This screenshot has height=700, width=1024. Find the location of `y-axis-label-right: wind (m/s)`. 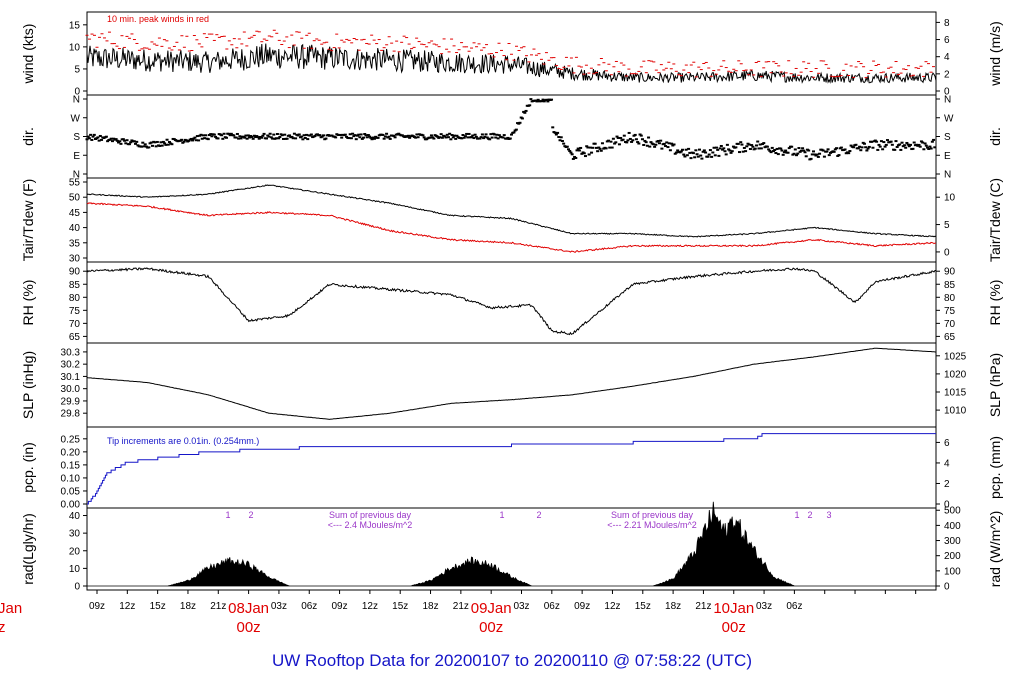

y-axis-label-right: wind (m/s) is located at coordinates (995, 54).